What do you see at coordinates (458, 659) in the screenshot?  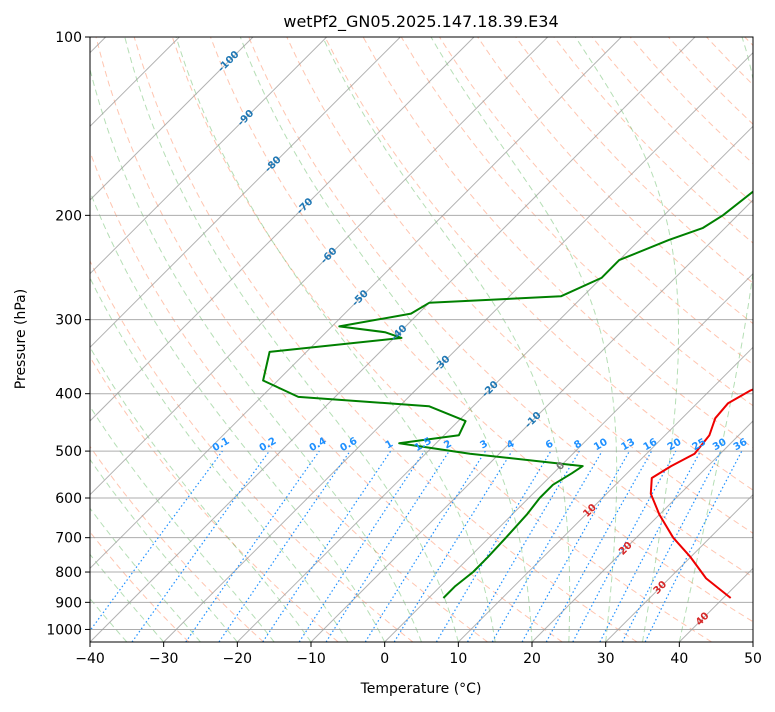 I see `x-tick-label: 10` at bounding box center [458, 659].